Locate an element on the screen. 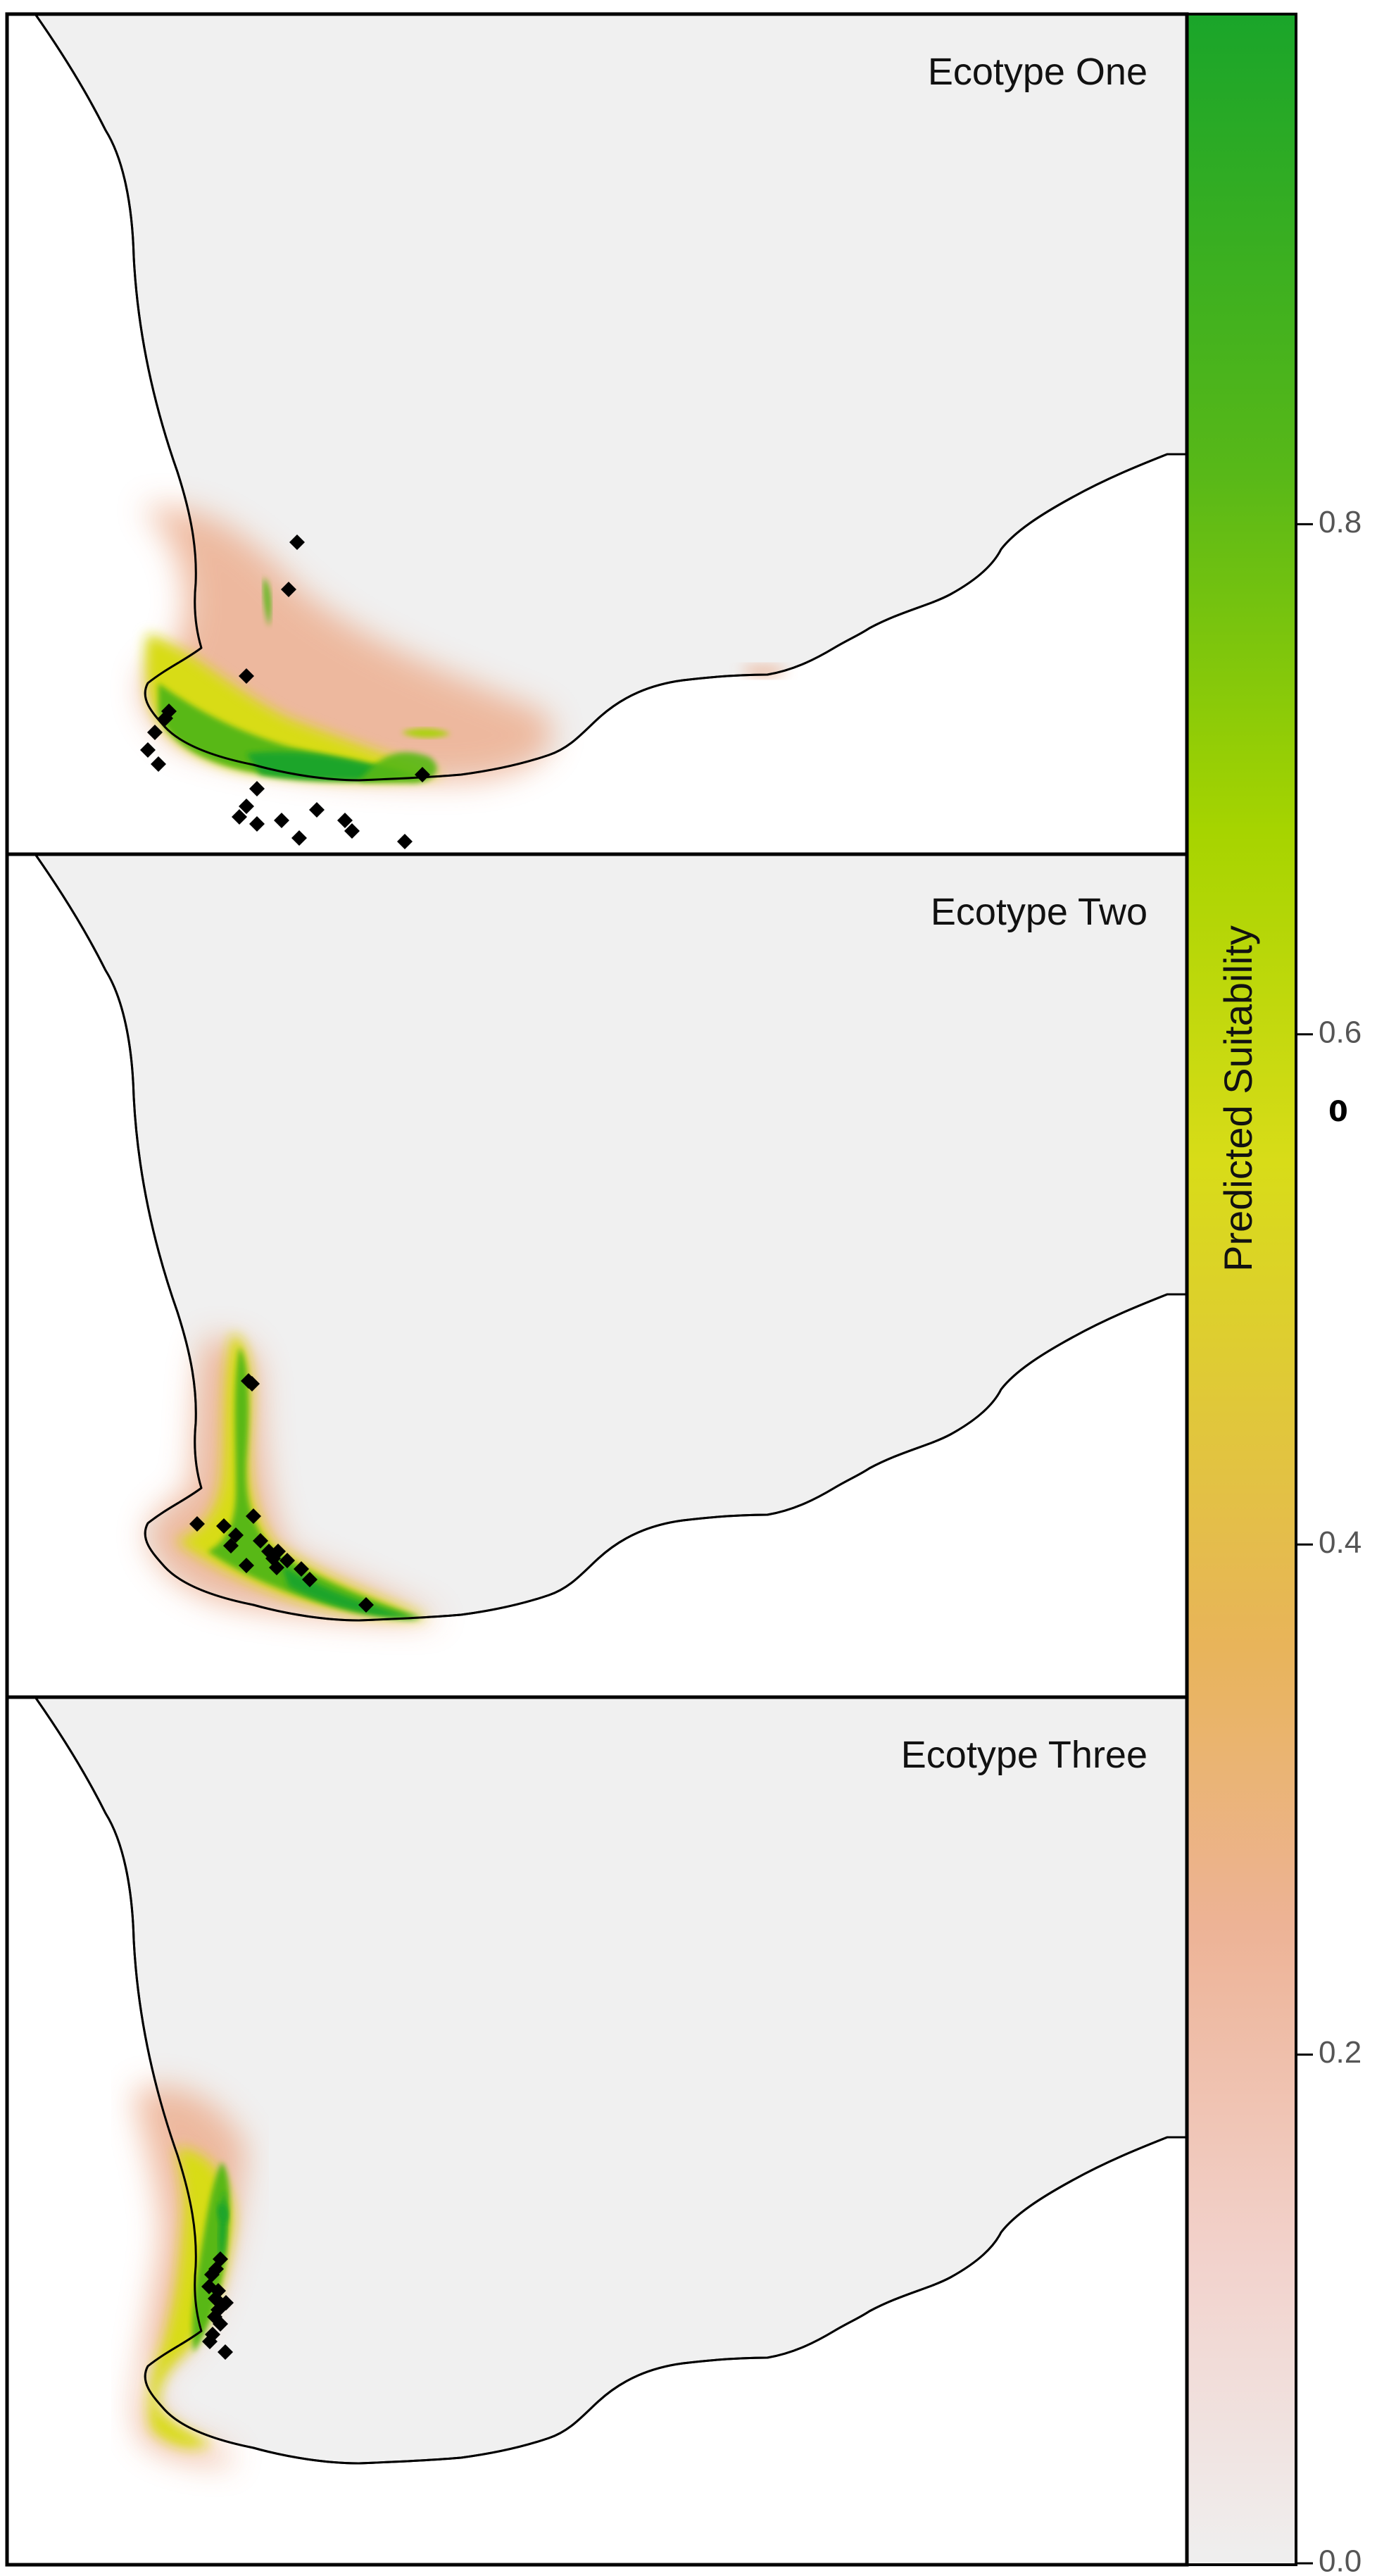 The height and width of the screenshot is (2576, 1396). colorbar-gradient is located at coordinates (1241, 1289).